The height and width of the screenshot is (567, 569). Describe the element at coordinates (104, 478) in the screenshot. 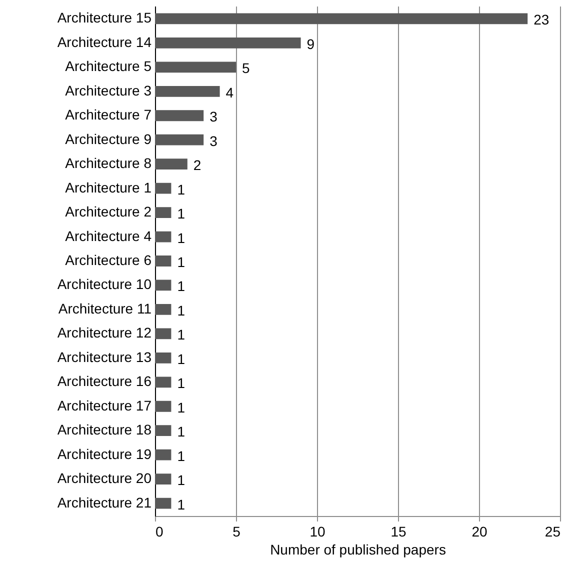

I see `y-tick-label: Architecture 20` at that location.